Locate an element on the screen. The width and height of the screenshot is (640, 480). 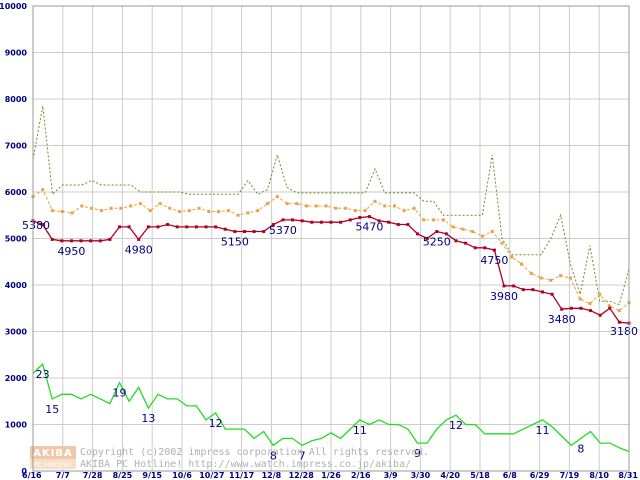
y-tick-label: 0 is located at coordinates (24, 471).